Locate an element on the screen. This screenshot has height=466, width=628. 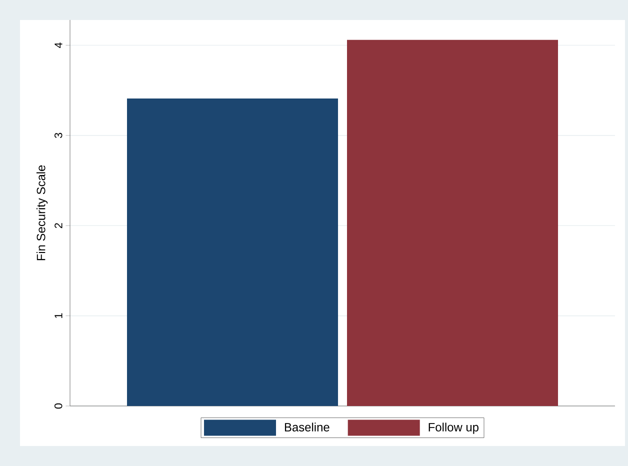
y-tick-label: 3 is located at coordinates (58, 135).